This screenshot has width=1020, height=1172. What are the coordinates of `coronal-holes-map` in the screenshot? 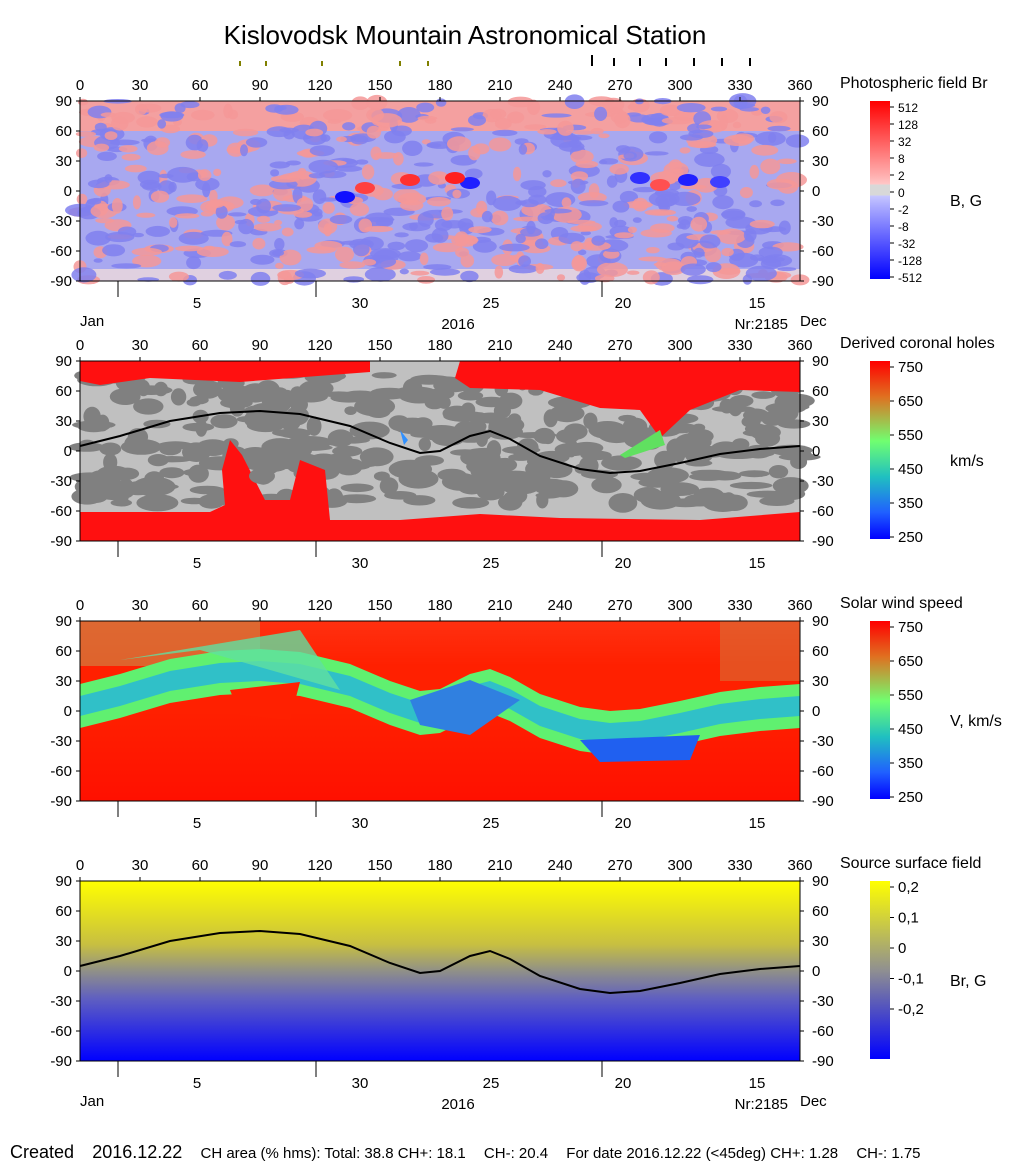 It's located at (444, 451).